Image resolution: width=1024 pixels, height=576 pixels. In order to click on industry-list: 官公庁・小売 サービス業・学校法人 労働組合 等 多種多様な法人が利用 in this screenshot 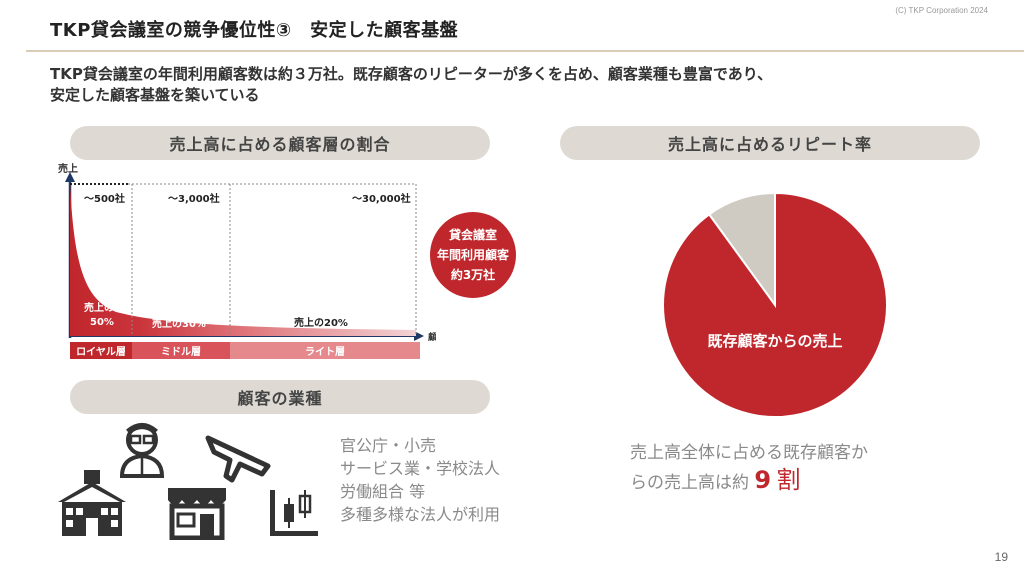, I will do `click(420, 480)`.